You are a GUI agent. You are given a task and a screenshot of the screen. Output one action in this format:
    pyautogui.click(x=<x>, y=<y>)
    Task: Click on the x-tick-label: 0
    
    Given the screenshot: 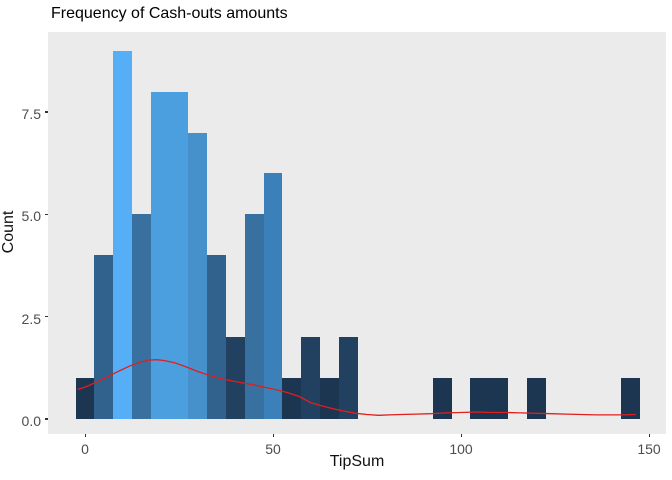 What is the action you would take?
    pyautogui.click(x=85, y=449)
    